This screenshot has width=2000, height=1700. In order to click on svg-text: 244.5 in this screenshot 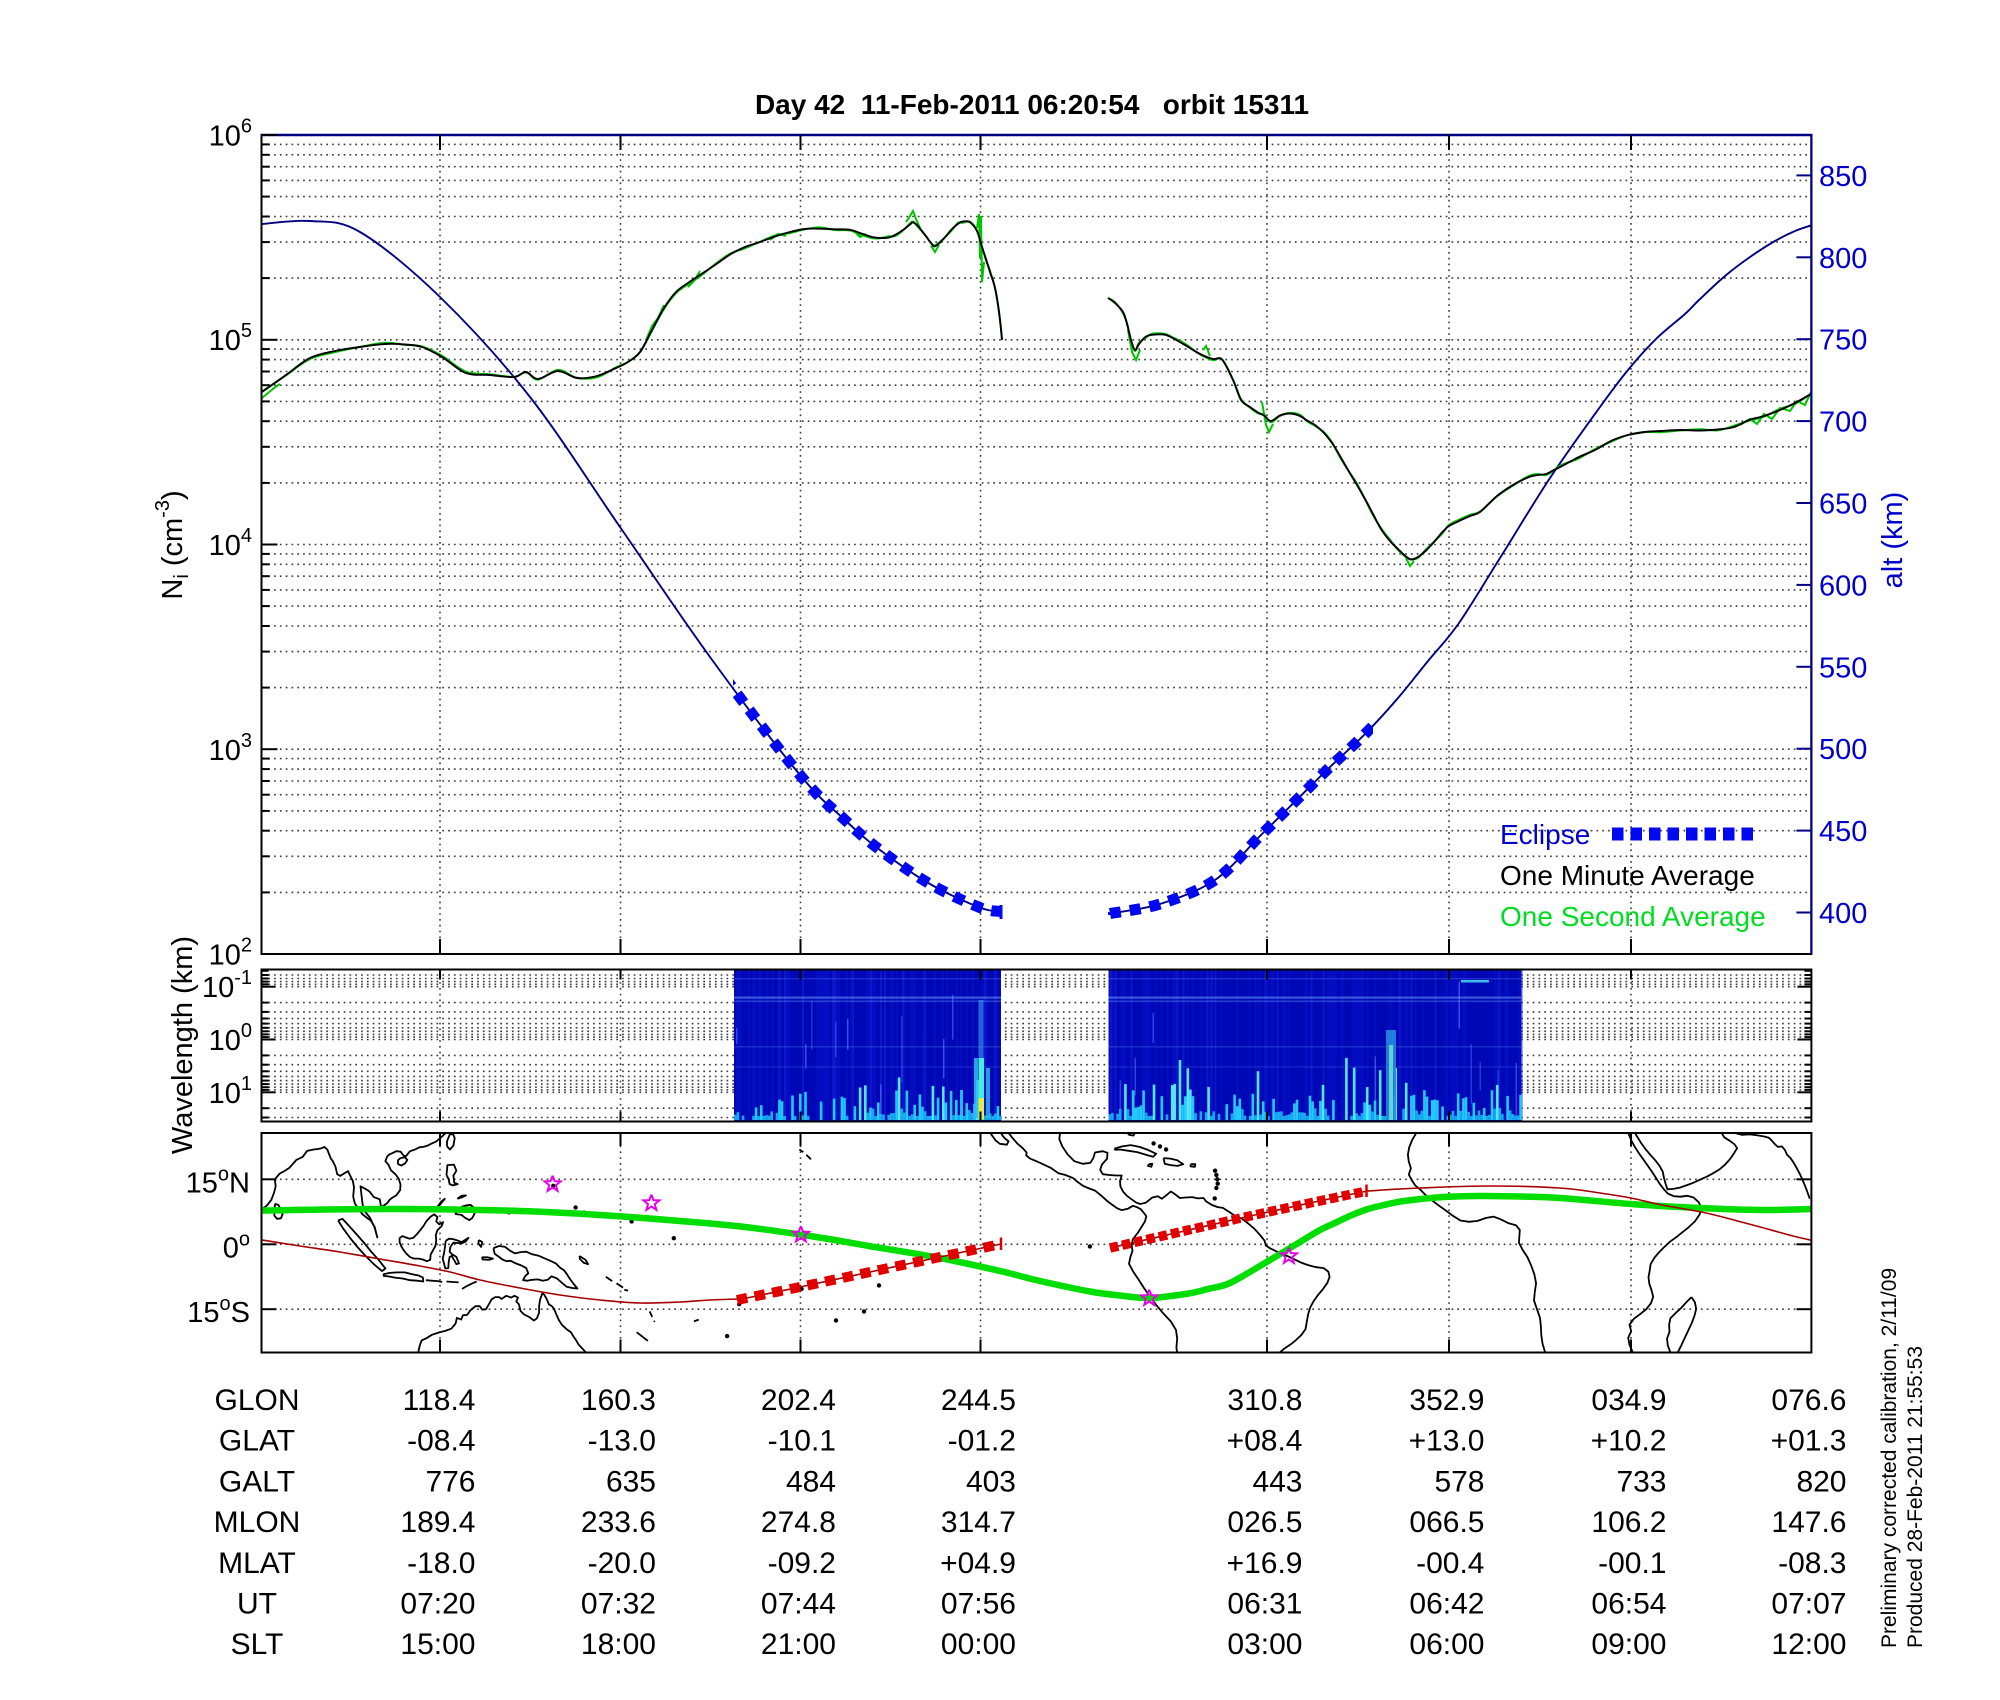, I will do `click(978, 1400)`.